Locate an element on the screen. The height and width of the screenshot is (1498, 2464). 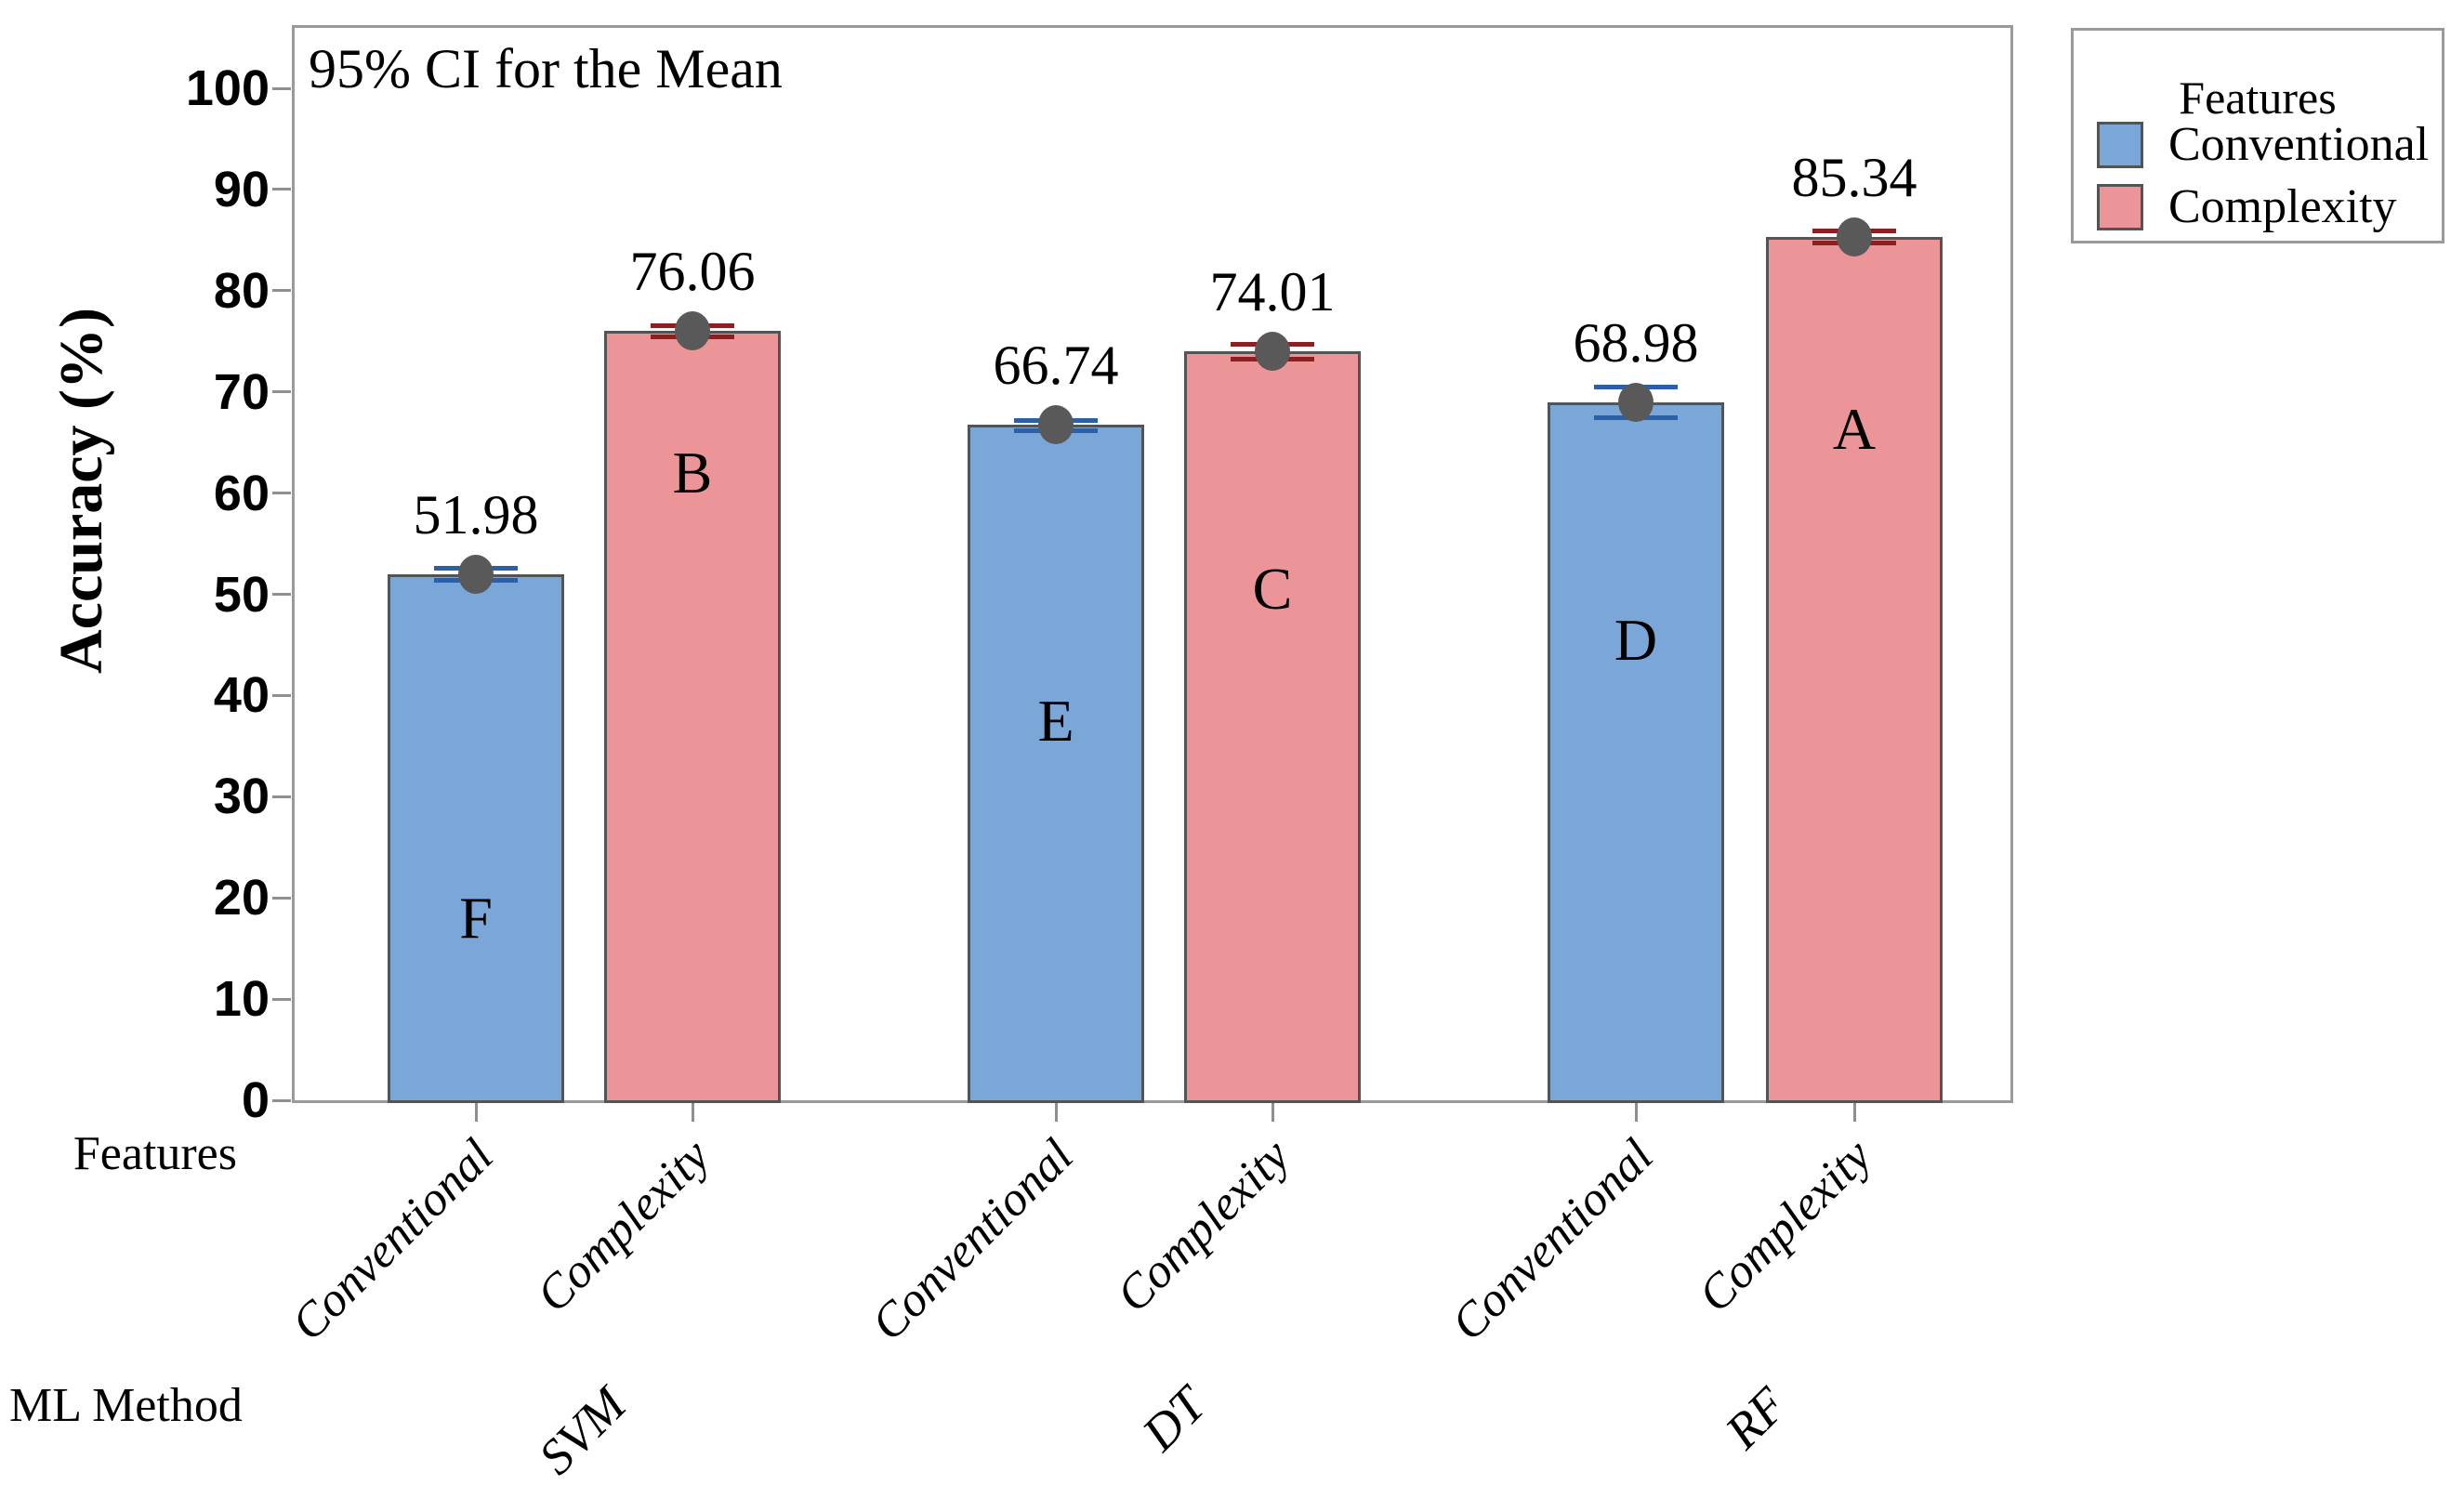
y-axis-tick-label: 60 is located at coordinates (241, 493).